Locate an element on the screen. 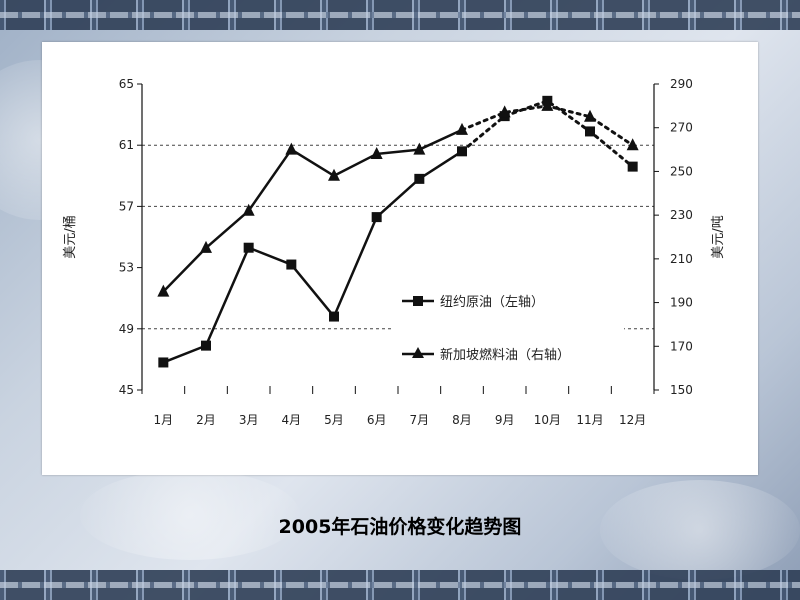 This screenshot has width=800, height=600. left-tick-label: 61 is located at coordinates (126, 145).